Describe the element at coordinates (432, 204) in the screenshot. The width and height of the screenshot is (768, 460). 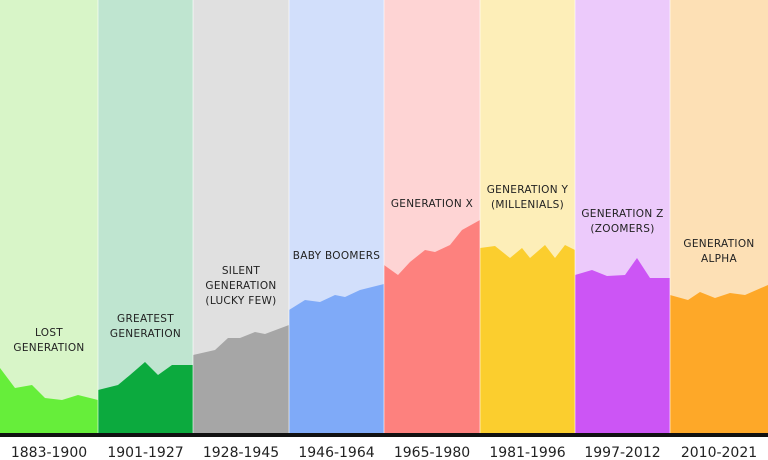
I see `generation-name: GENERATION X` at that location.